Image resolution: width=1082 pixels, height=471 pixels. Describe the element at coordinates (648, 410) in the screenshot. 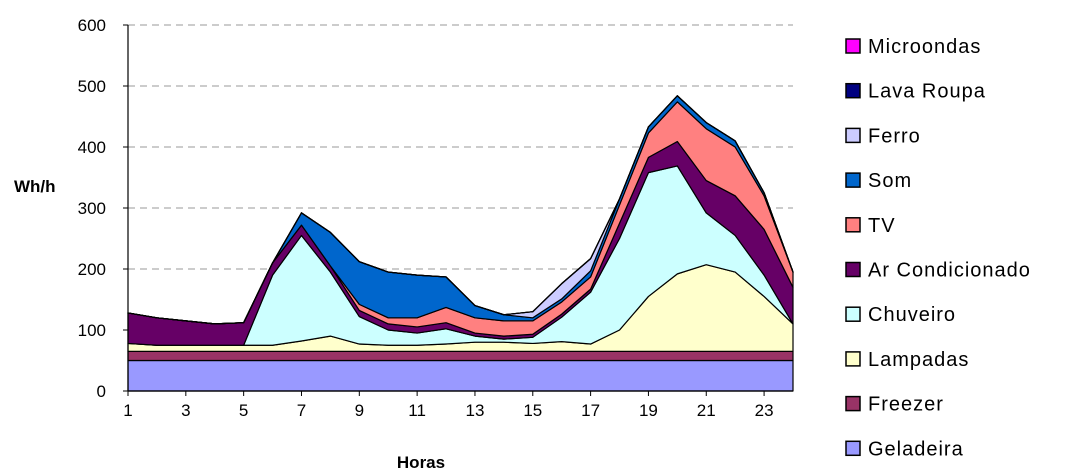

I see `x-tick-label: 19` at that location.